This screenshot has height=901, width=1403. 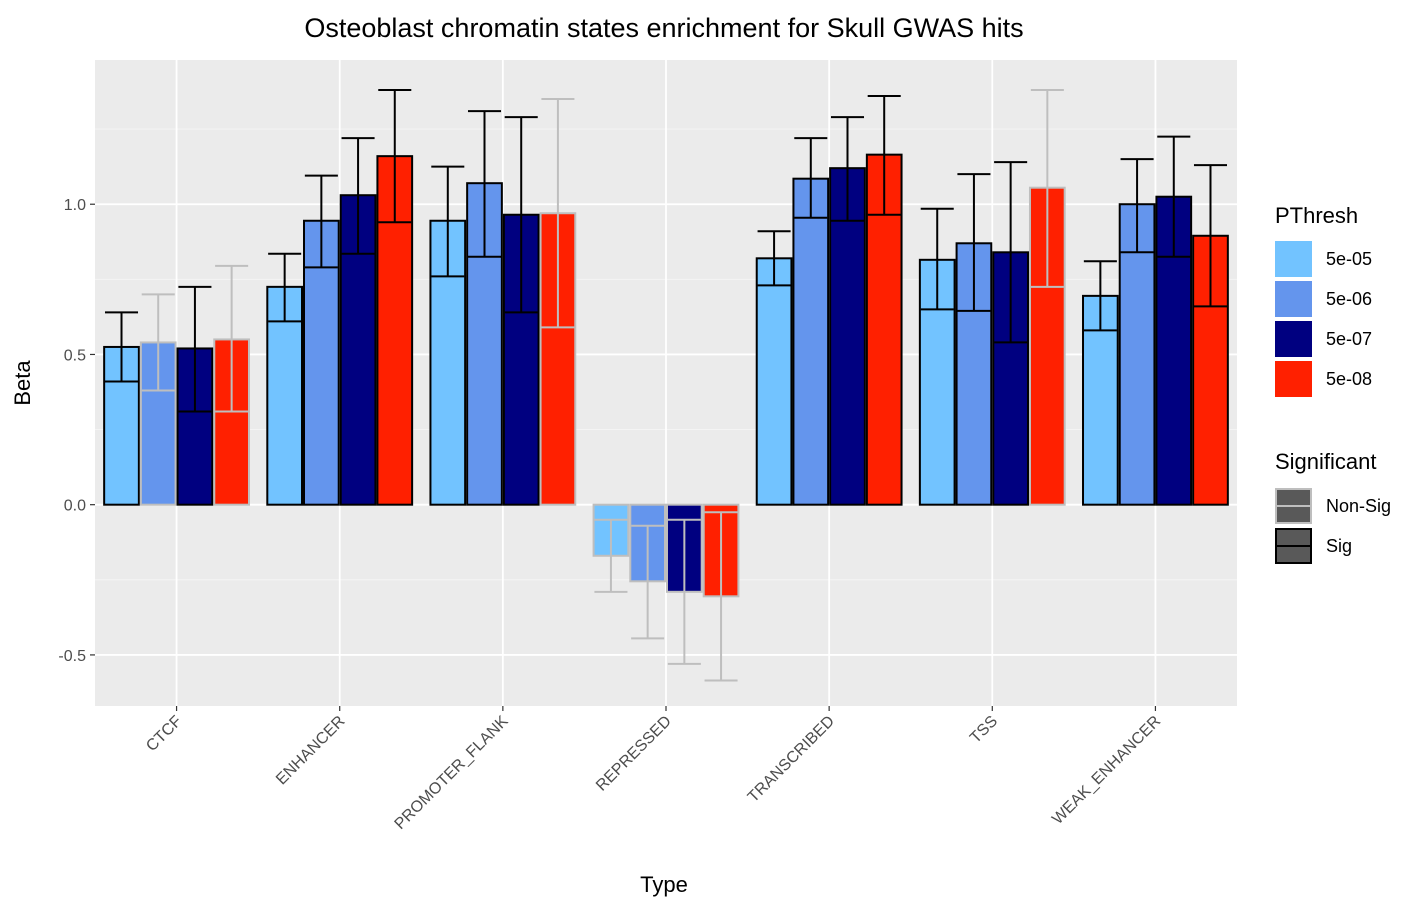 What do you see at coordinates (1349, 379) in the screenshot?
I see `legend-label-5e-08: 5e-08` at bounding box center [1349, 379].